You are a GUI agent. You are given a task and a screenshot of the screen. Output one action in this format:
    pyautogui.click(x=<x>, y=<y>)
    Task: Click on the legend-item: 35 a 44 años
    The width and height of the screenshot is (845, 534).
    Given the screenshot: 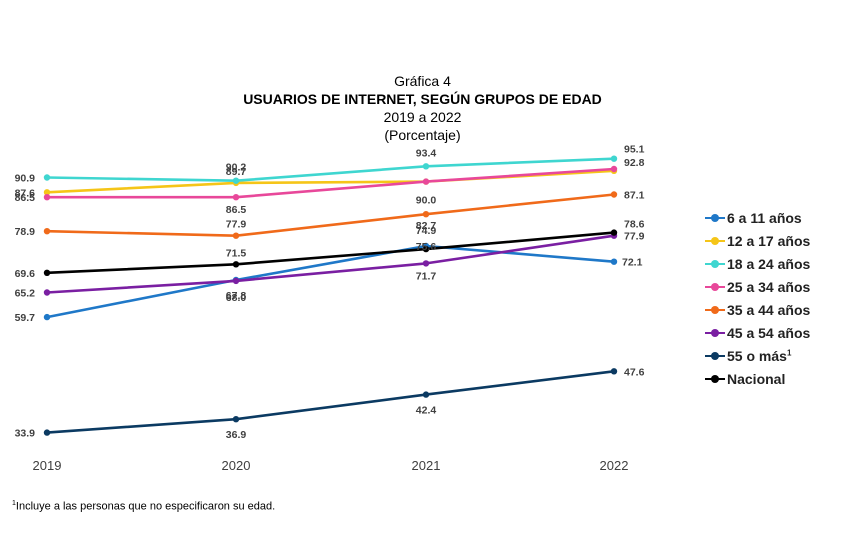 What is the action you would take?
    pyautogui.click(x=757, y=309)
    